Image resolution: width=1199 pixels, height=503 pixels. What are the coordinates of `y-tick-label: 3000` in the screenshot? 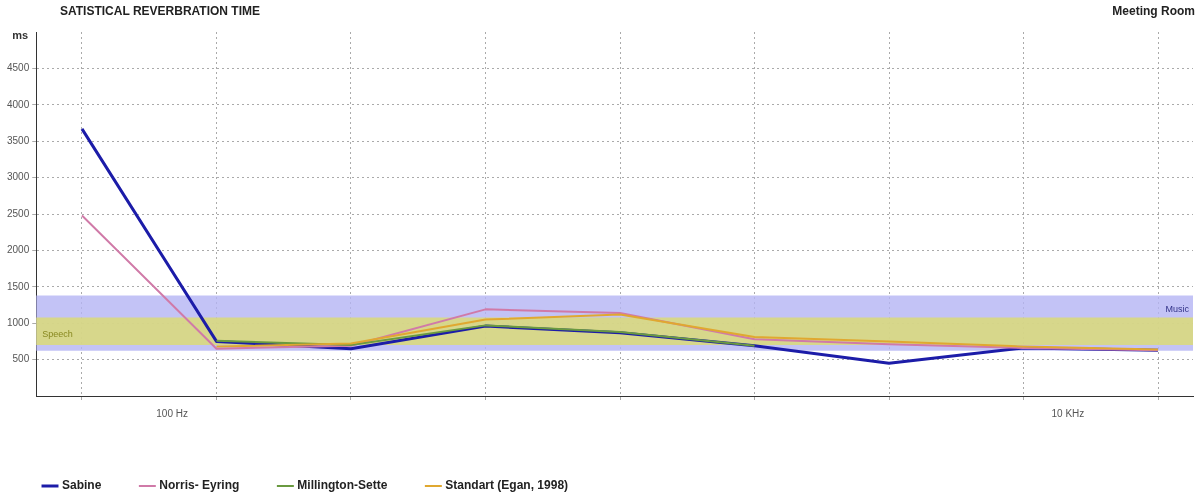 It's located at (18, 177).